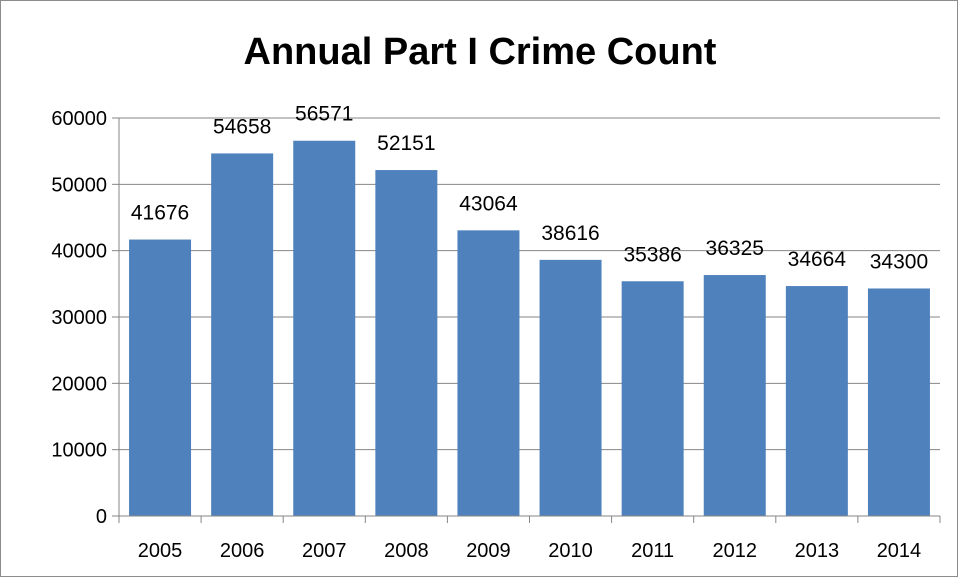 This screenshot has height=577, width=958. What do you see at coordinates (816, 401) in the screenshot?
I see `bar-2013` at bounding box center [816, 401].